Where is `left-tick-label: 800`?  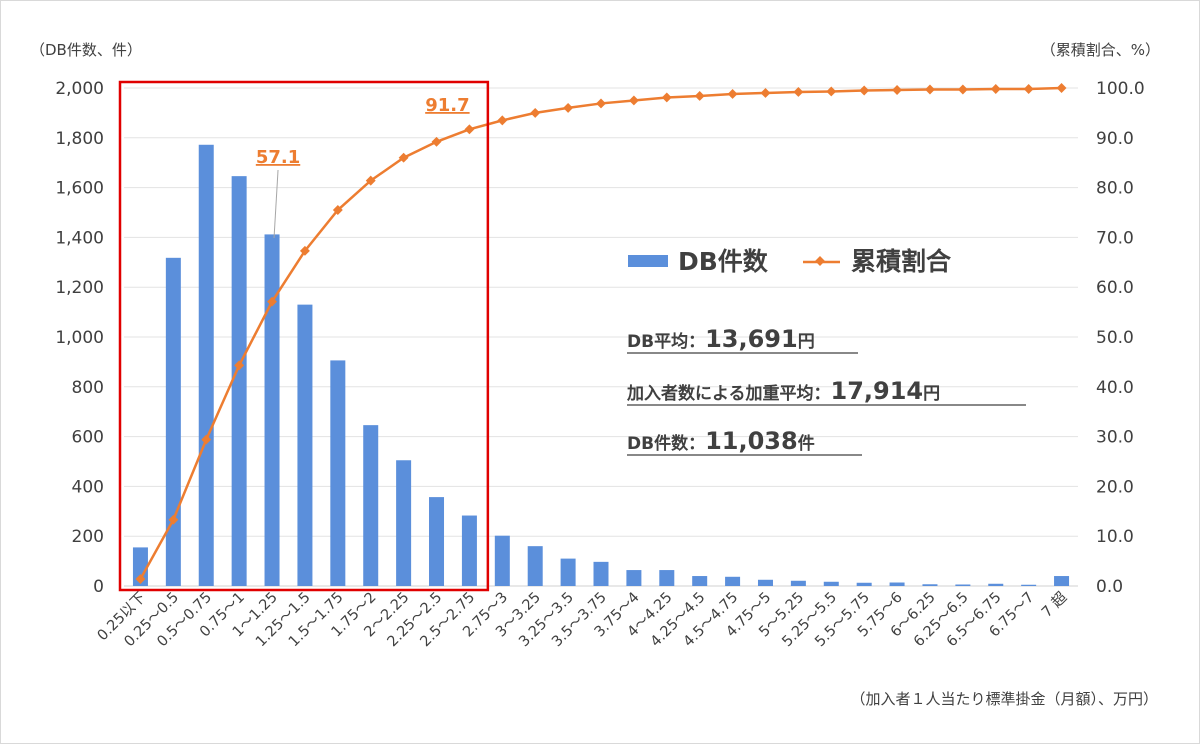
left-tick-label: 800 is located at coordinates (88, 388).